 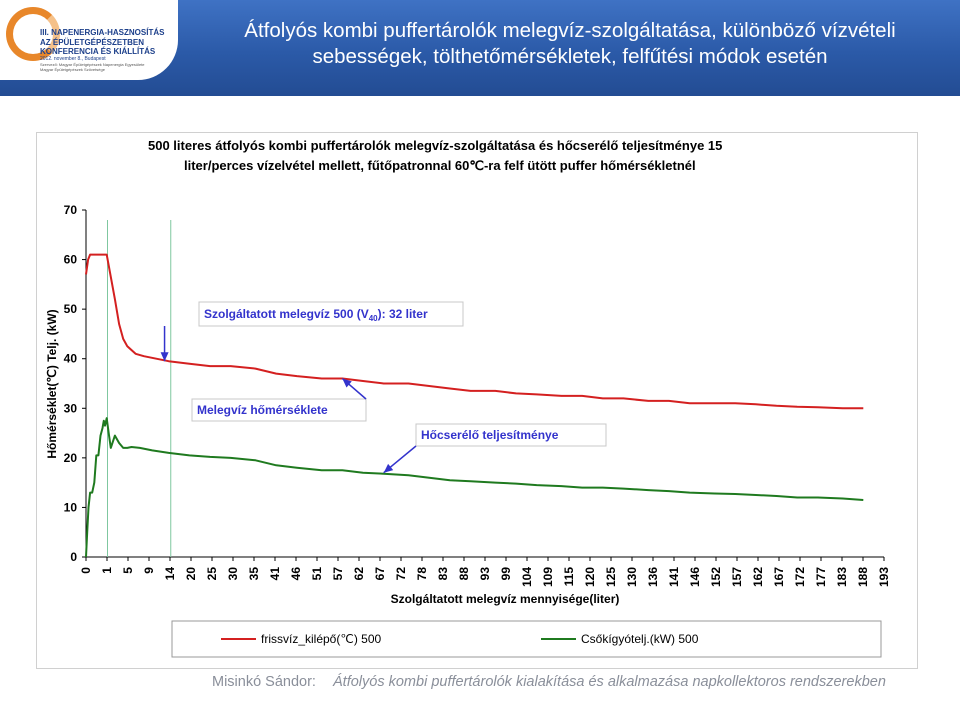 I want to click on x-tick-label: 115, so click(x=569, y=577).